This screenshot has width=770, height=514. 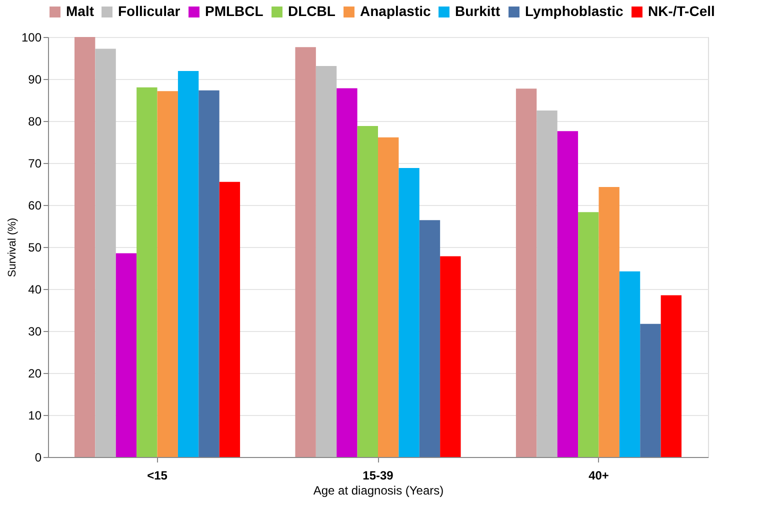 What do you see at coordinates (35, 163) in the screenshot?
I see `y-tick-label: 70` at bounding box center [35, 163].